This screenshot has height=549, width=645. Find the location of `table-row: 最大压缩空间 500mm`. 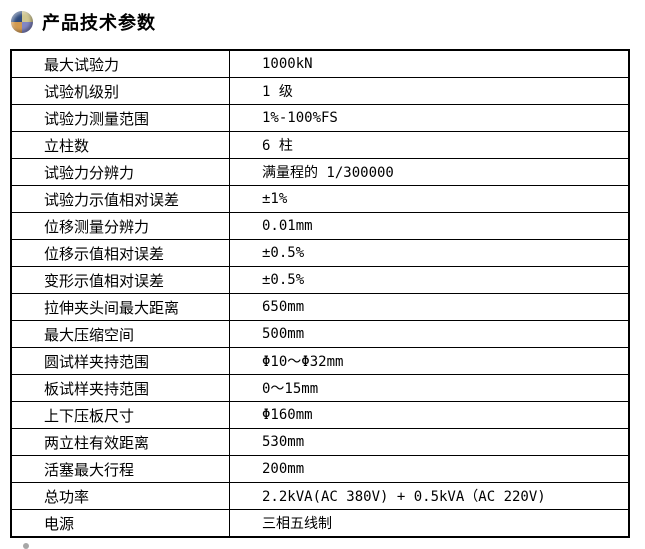

table-row: 最大压缩空间 500mm is located at coordinates (320, 334).